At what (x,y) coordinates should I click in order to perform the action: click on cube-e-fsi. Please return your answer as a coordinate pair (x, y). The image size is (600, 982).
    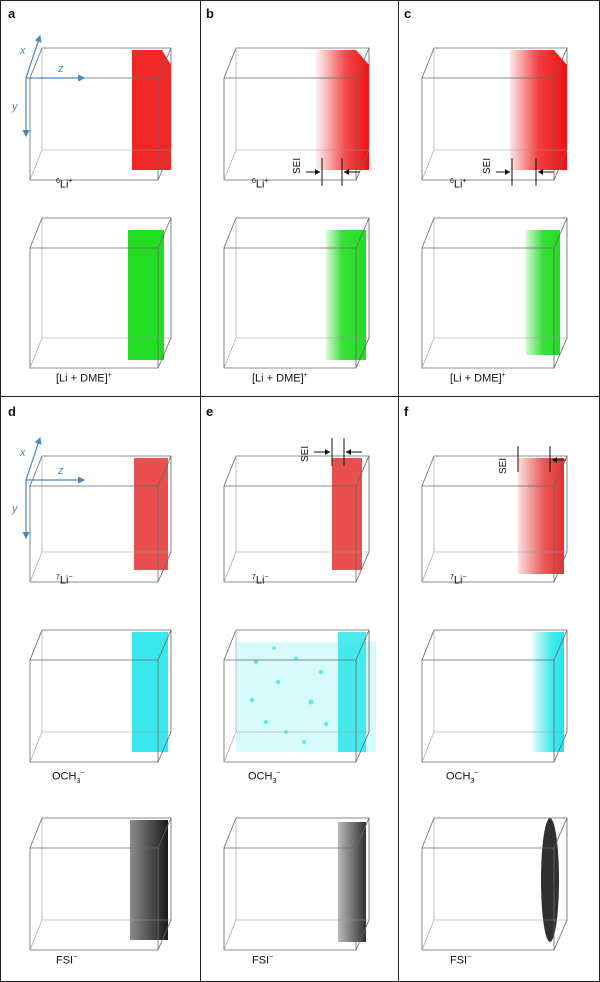
    Looking at the image, I should click on (296, 884).